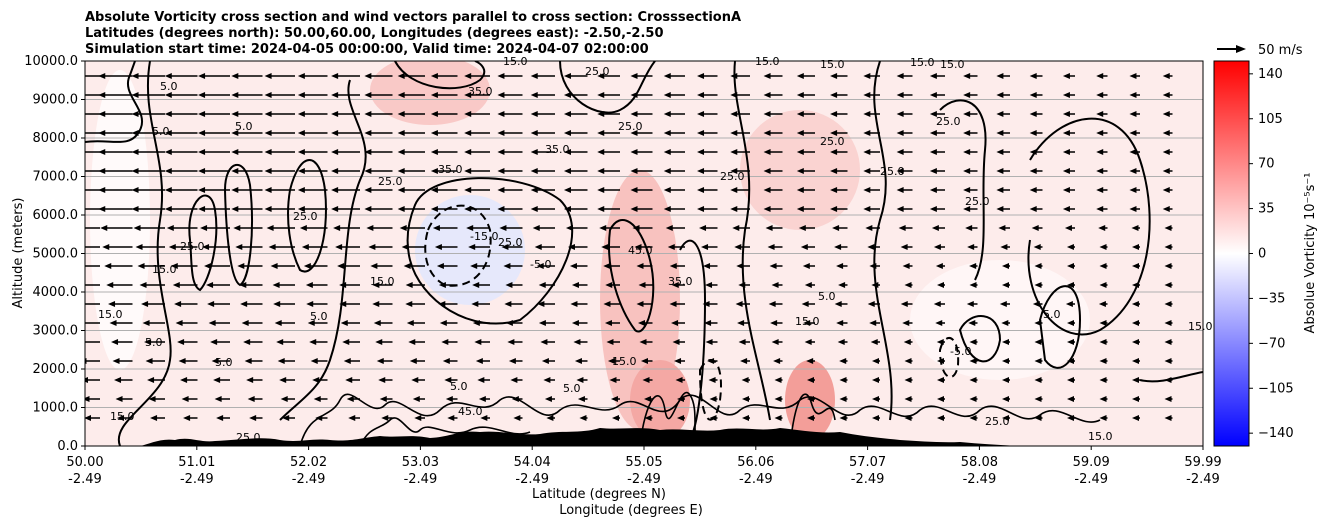 Image resolution: width=1332 pixels, height=526 pixels. Describe the element at coordinates (631, 510) in the screenshot. I see `x-axis-label-2: Longitude (degrees E)` at that location.